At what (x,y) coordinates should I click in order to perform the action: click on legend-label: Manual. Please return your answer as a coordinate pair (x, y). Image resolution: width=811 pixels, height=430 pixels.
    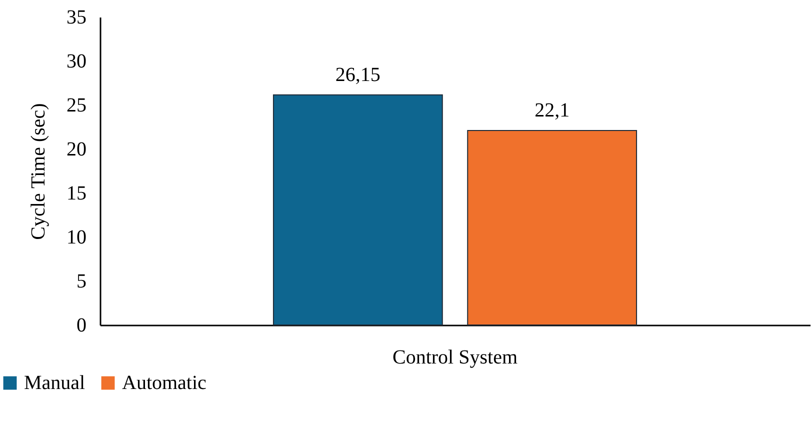
    Looking at the image, I should click on (55, 383).